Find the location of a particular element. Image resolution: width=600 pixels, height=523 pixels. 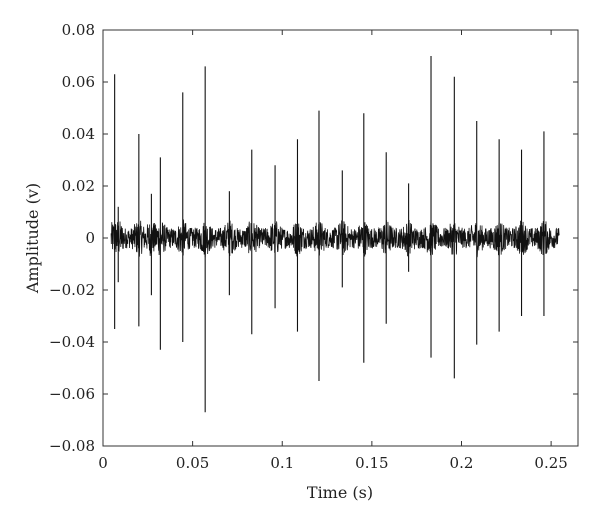

x-tick-label: 0.15 is located at coordinates (371, 463).